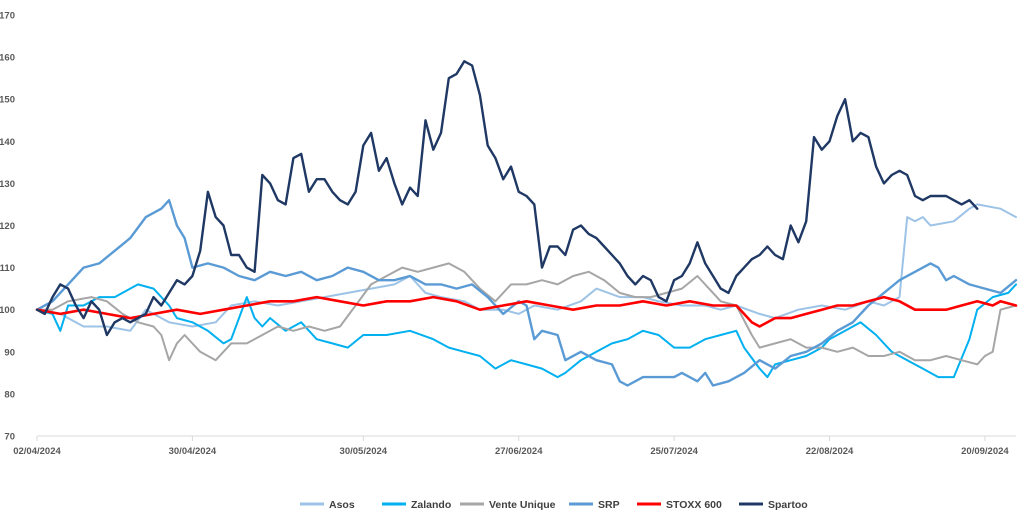  I want to click on y-tick-label: 170, so click(7, 16).